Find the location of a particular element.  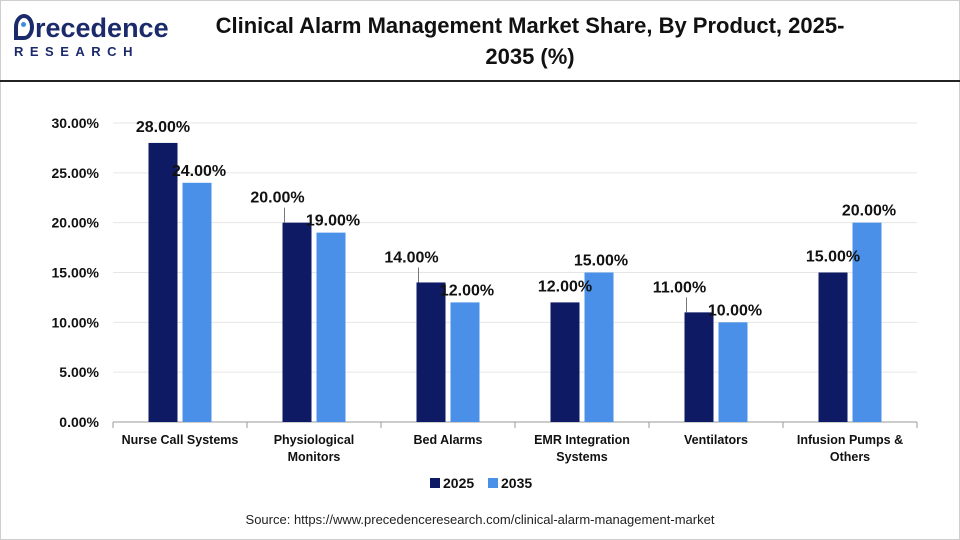

legend: 2025 2035 is located at coordinates (481, 483).